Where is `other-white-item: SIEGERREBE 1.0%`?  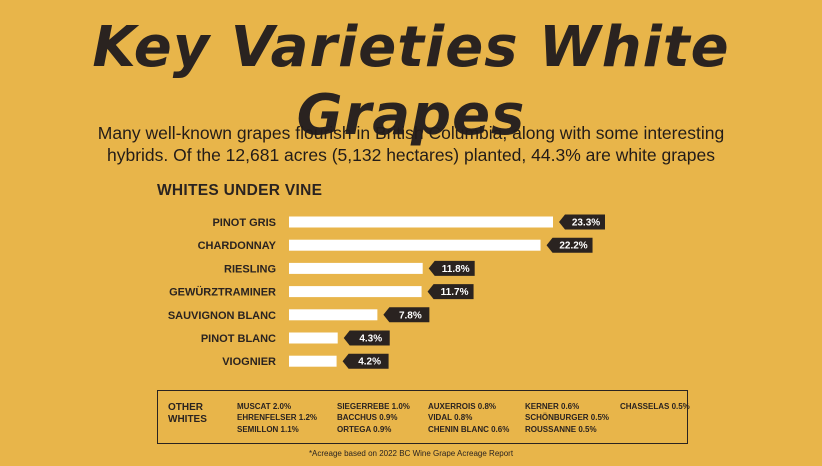
other-white-item: SIEGERREBE 1.0% is located at coordinates (373, 406).